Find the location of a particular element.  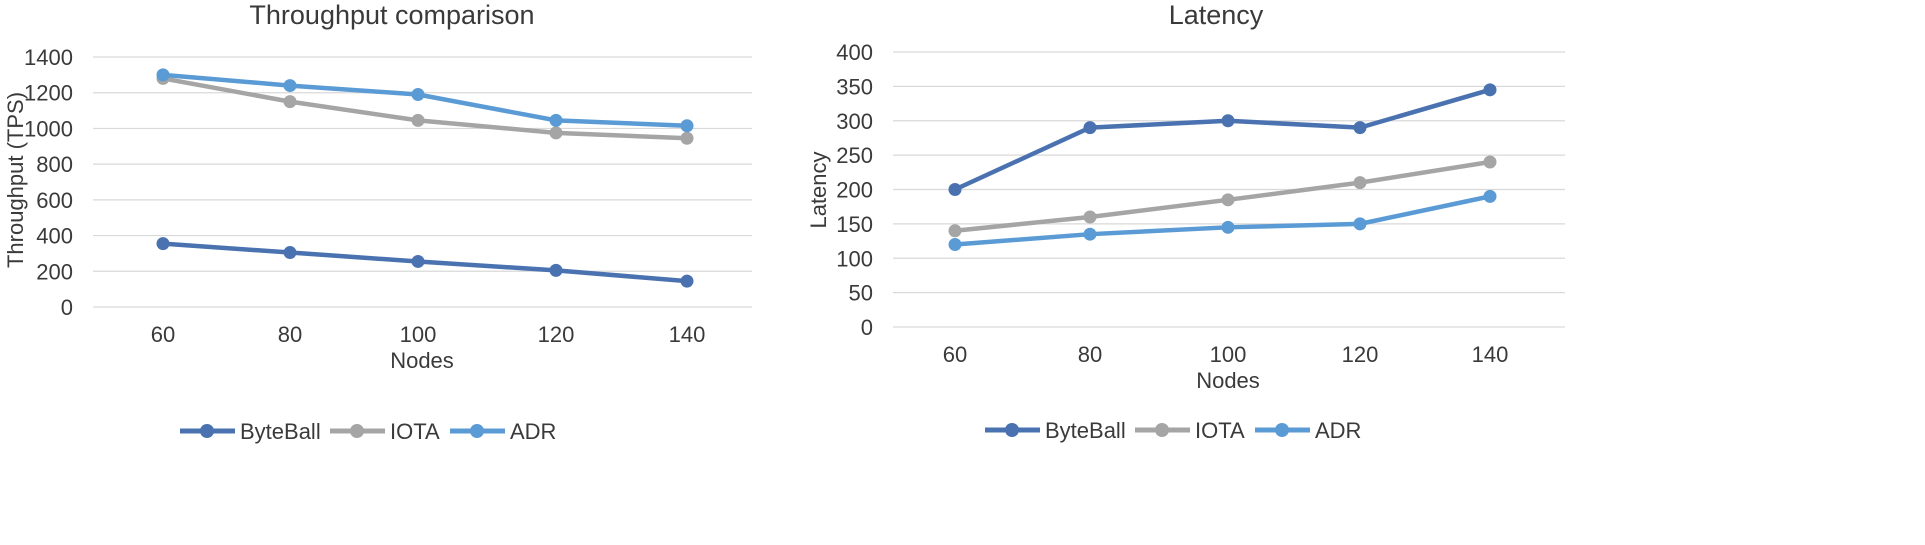

y-tick-label: 600 is located at coordinates (54, 200).